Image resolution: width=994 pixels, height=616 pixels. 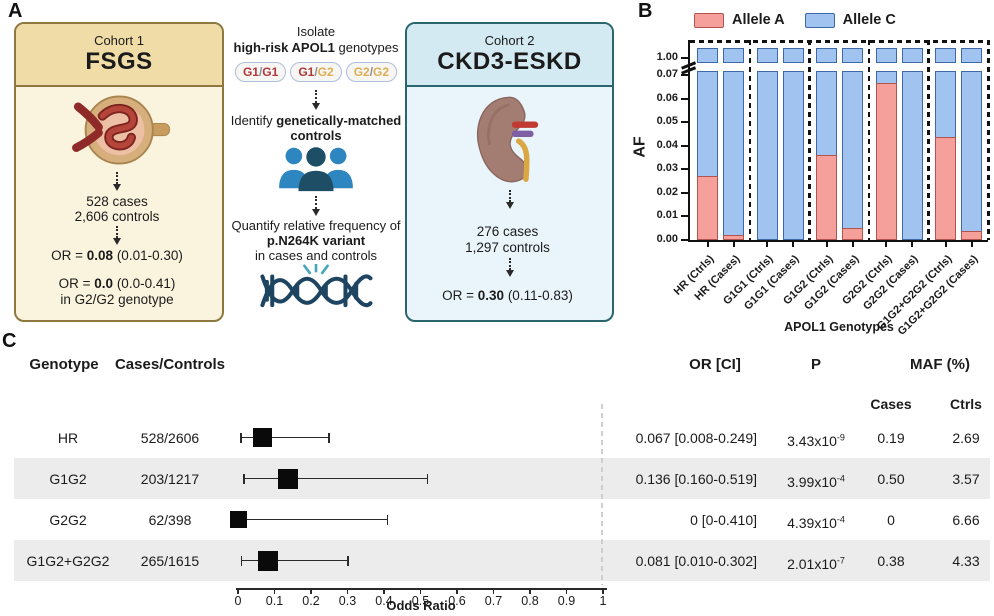 I want to click on row-maf-ctrls: 4.33, so click(x=966, y=560).